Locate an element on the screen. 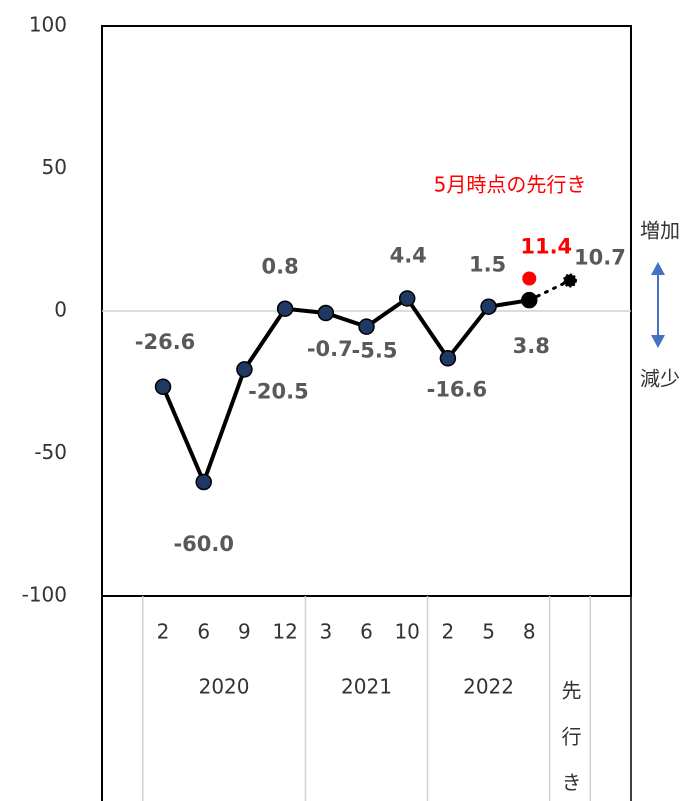 The width and height of the screenshot is (687, 801). x-tick-label: 12 is located at coordinates (284, 632).